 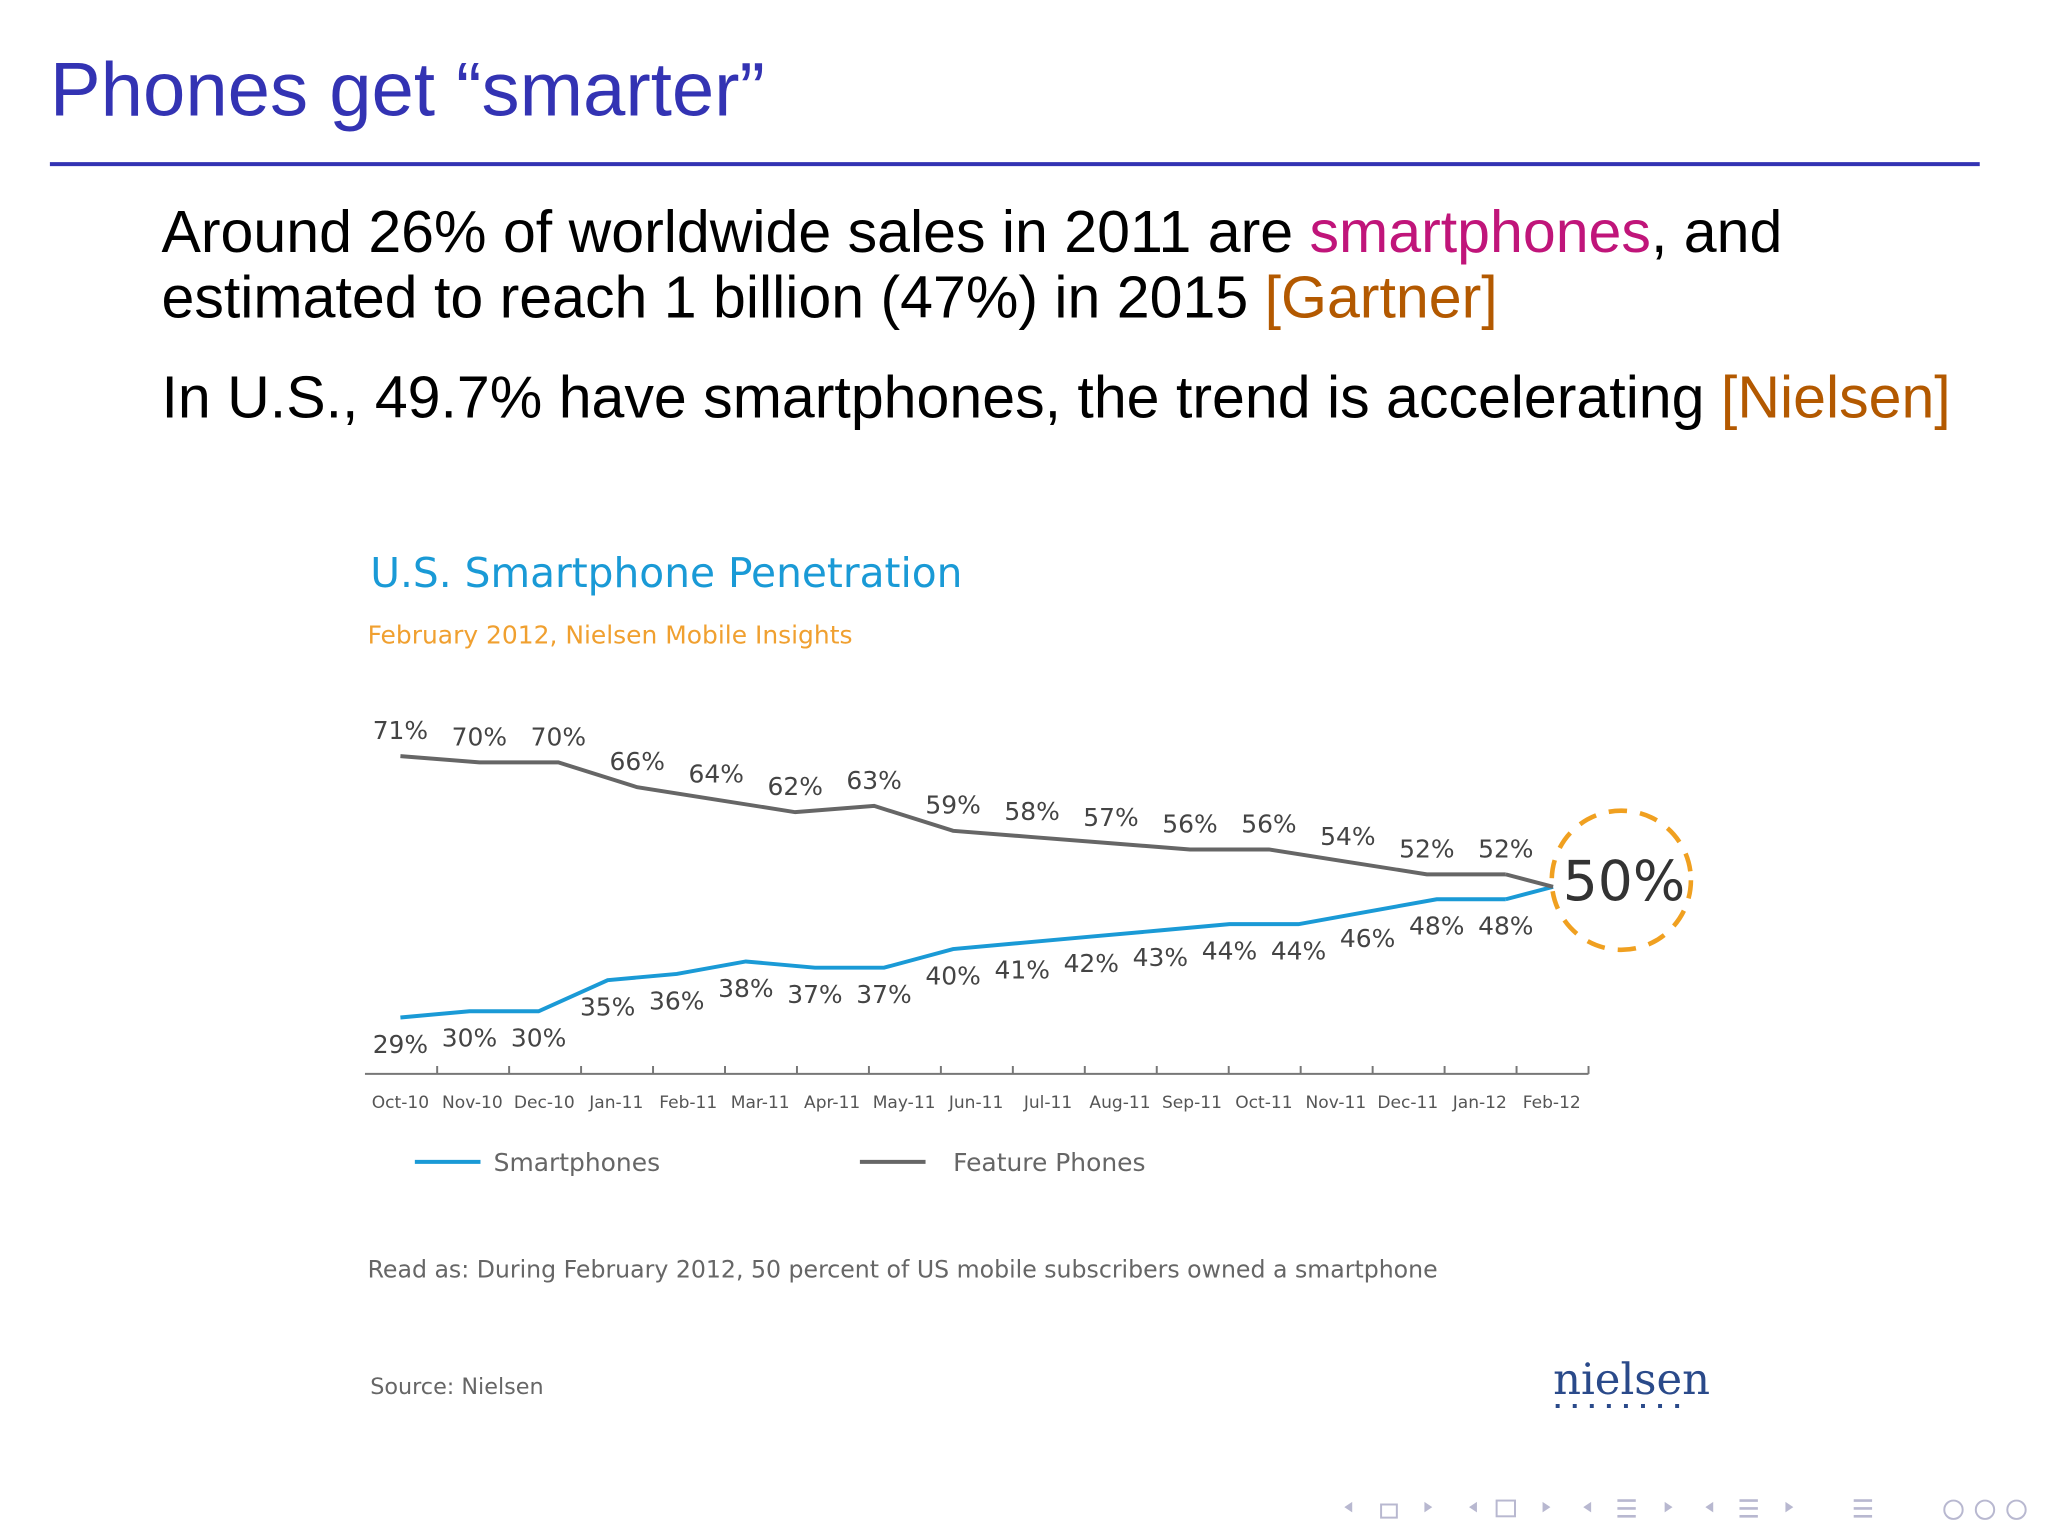 What do you see at coordinates (745, 988) in the screenshot?
I see `data-label: 38%` at bounding box center [745, 988].